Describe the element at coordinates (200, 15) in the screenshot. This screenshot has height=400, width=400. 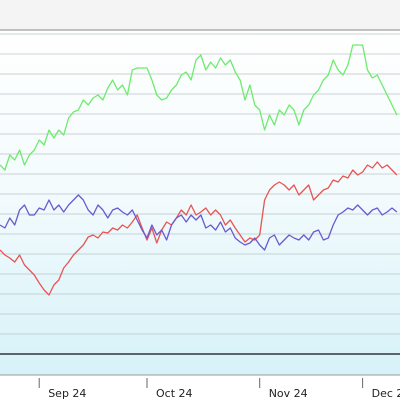
I see `toolbar-area` at that location.